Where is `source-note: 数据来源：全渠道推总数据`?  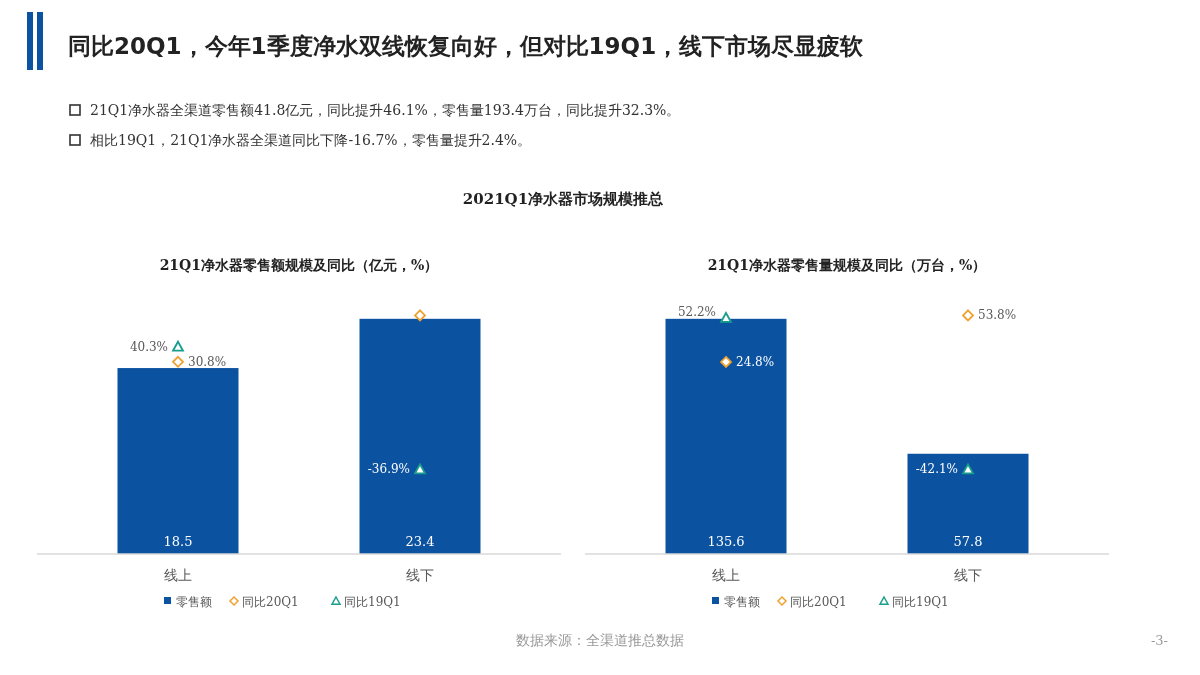
source-note: 数据来源：全渠道推总数据 is located at coordinates (600, 640).